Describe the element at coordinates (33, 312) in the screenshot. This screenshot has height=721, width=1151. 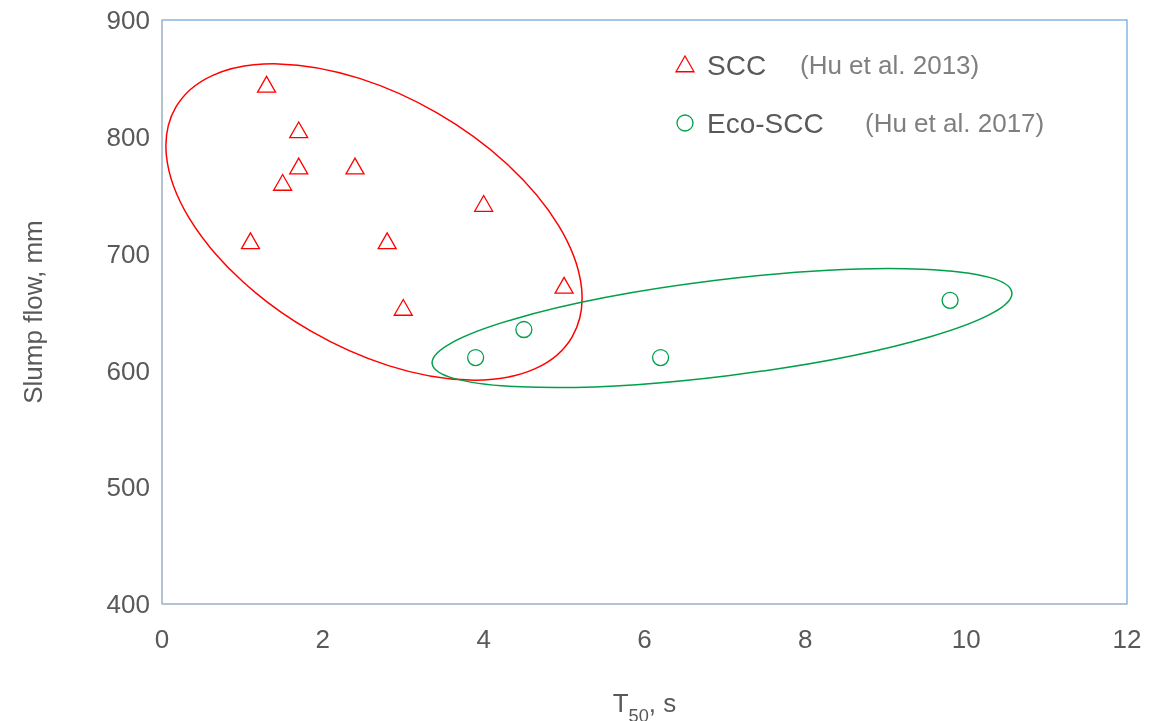
I see `y-axis-title: Slump flow, mm` at that location.